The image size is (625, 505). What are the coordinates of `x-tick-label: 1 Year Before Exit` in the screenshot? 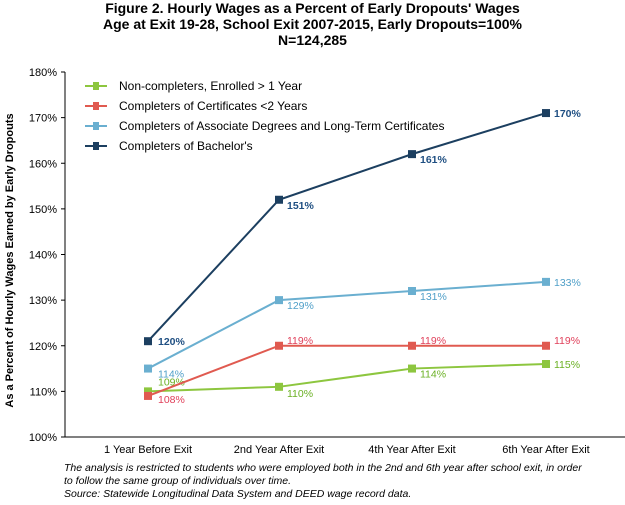 It's located at (148, 450).